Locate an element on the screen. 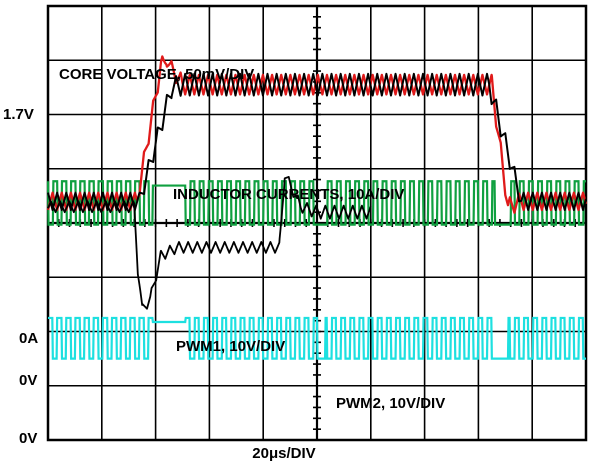 Image resolution: width=589 pixels, height=465 pixels. ref-label-0v-pwm2: 0V is located at coordinates (28, 438).